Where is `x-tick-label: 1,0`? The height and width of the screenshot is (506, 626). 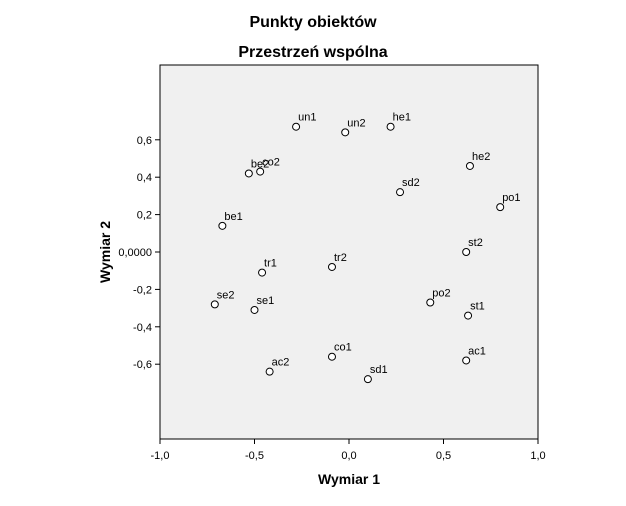
x-tick-label: 1,0 is located at coordinates (537, 456).